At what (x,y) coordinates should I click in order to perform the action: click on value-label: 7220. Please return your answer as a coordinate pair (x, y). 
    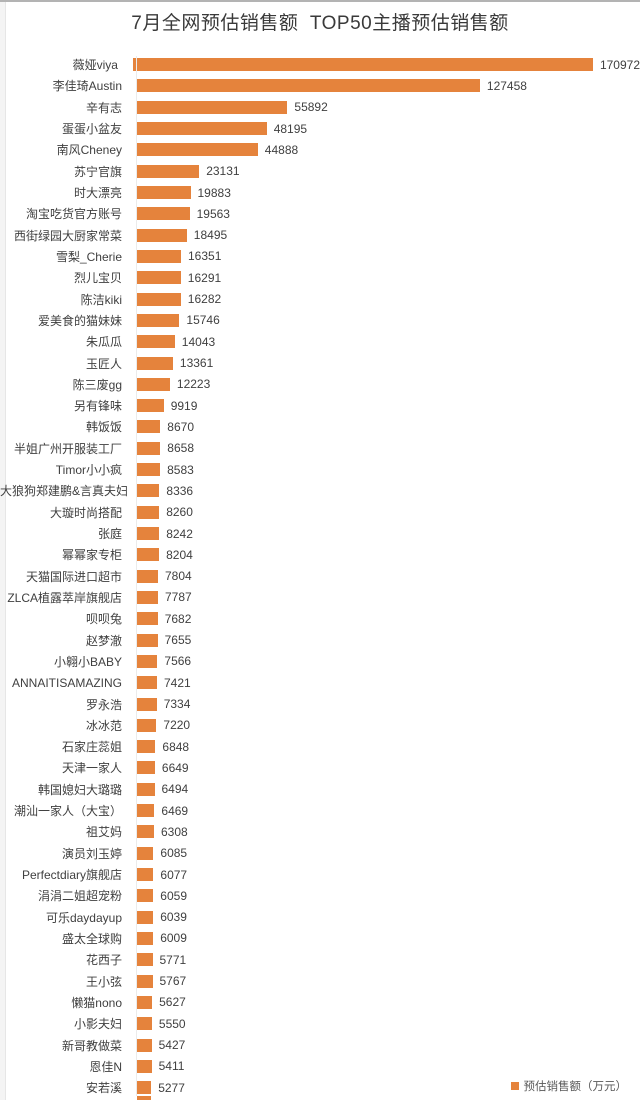
    Looking at the image, I should click on (177, 725).